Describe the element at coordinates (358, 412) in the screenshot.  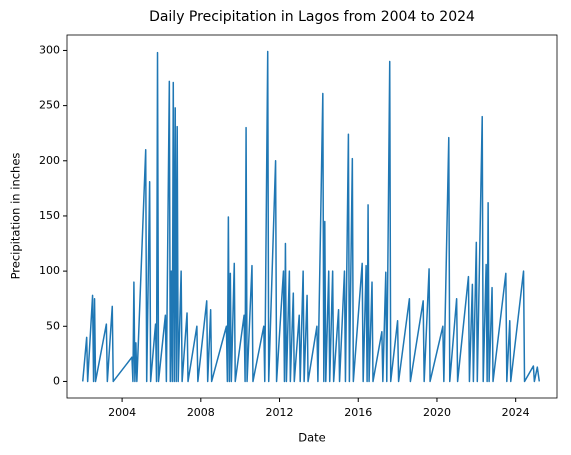
I see `x-tick-label: 2016` at that location.